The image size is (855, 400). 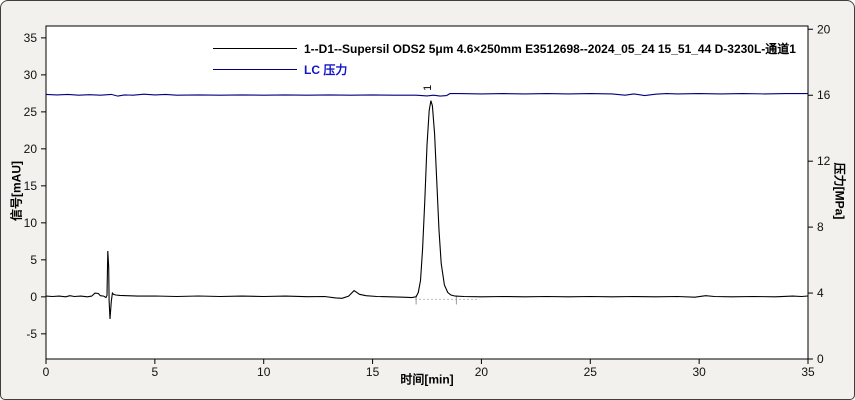 I want to click on x-tick-label: 0, so click(x=46, y=372).